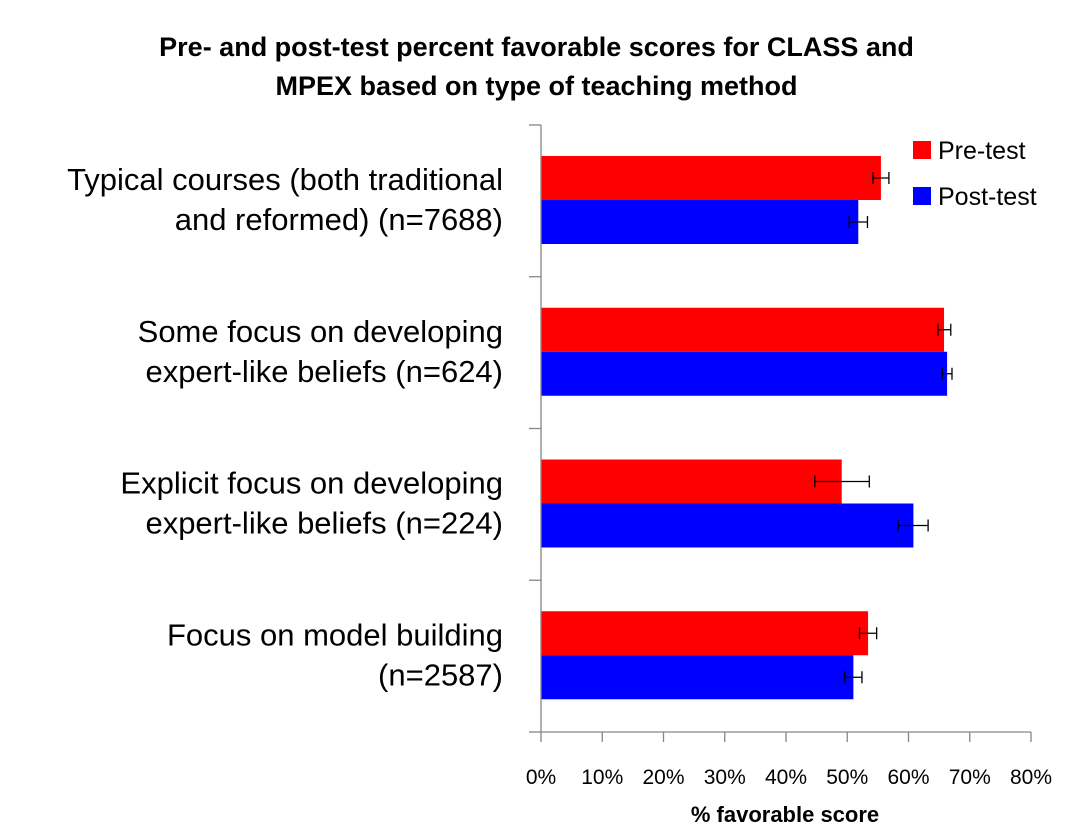 The width and height of the screenshot is (1073, 839). Describe the element at coordinates (663, 777) in the screenshot. I see `x-tick-label: 20%` at that location.